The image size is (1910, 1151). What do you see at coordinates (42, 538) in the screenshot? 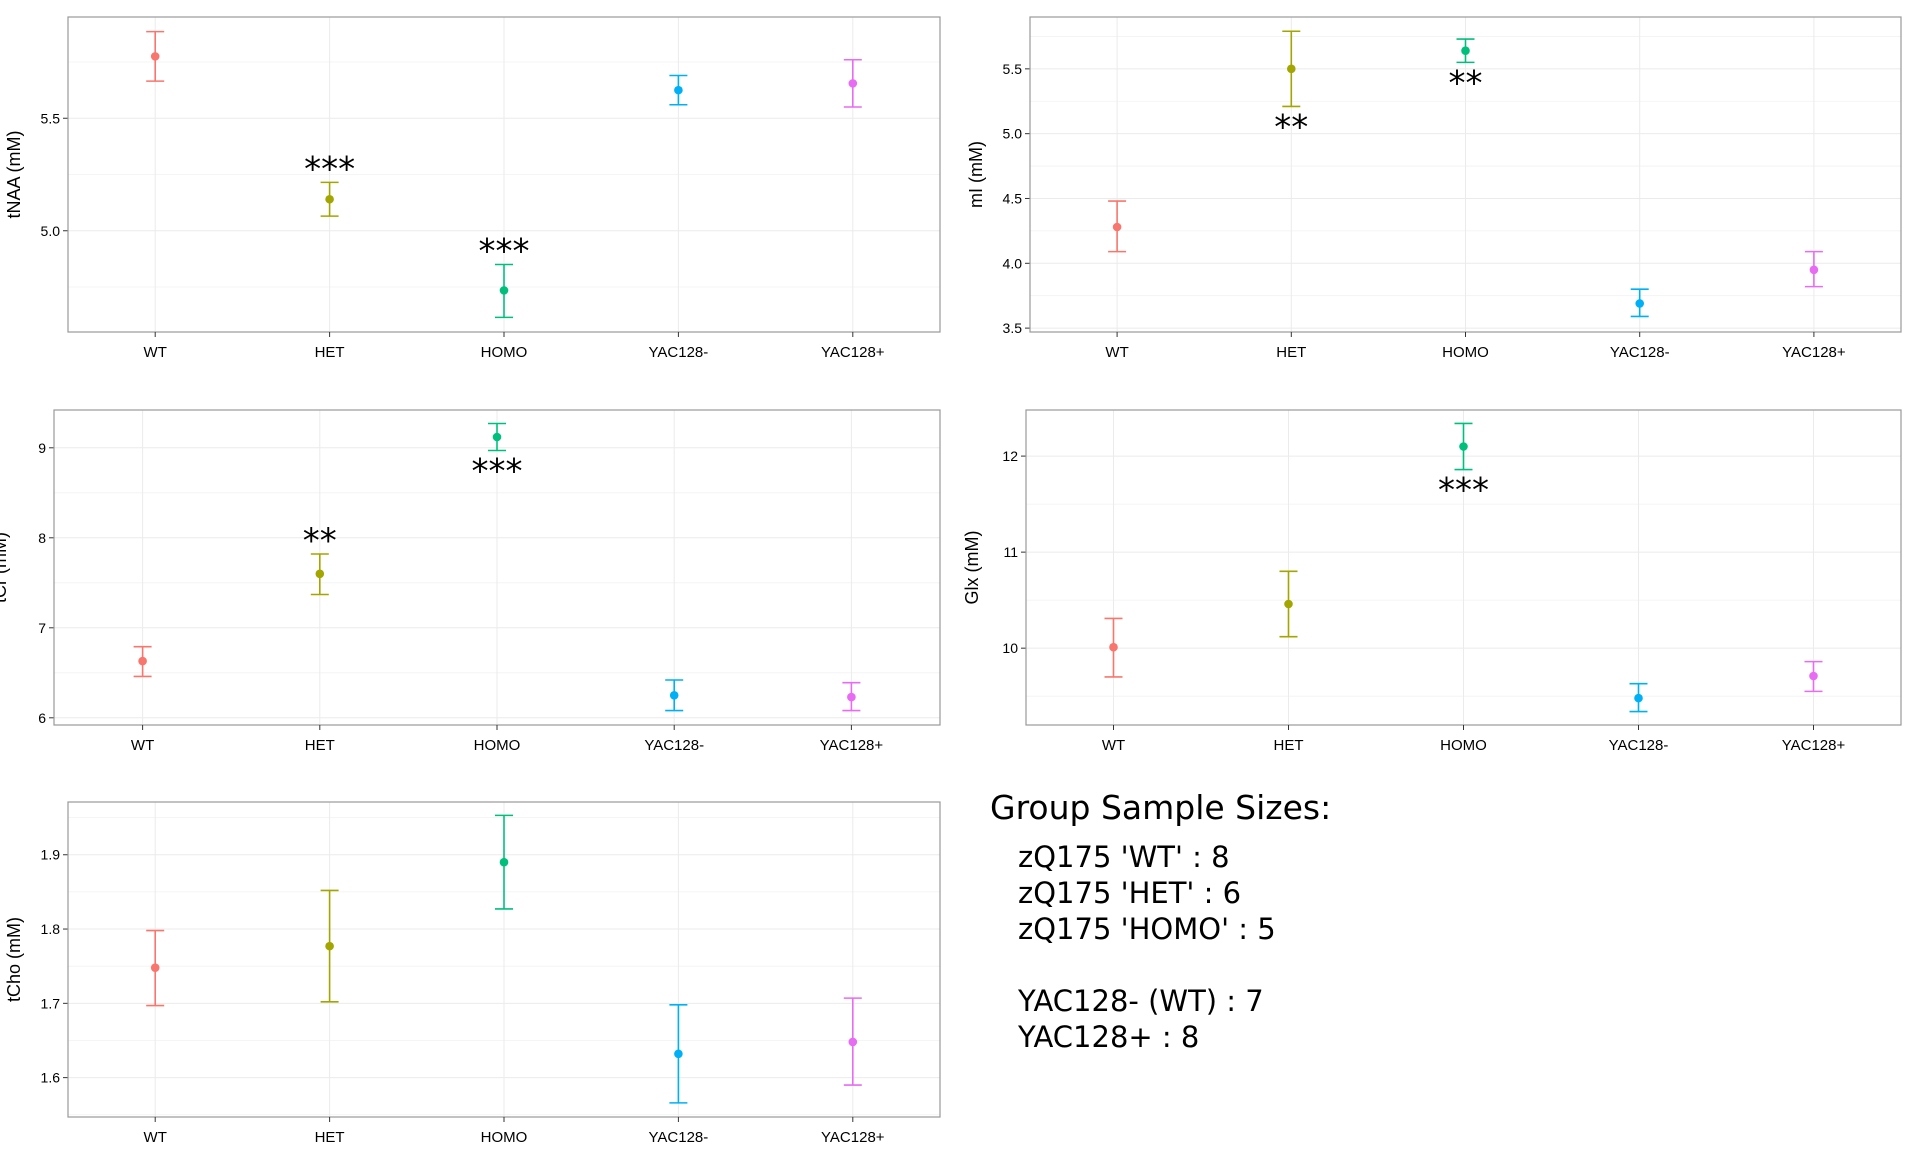
I see `panel-3-y-tick-label: 8` at bounding box center [42, 538].